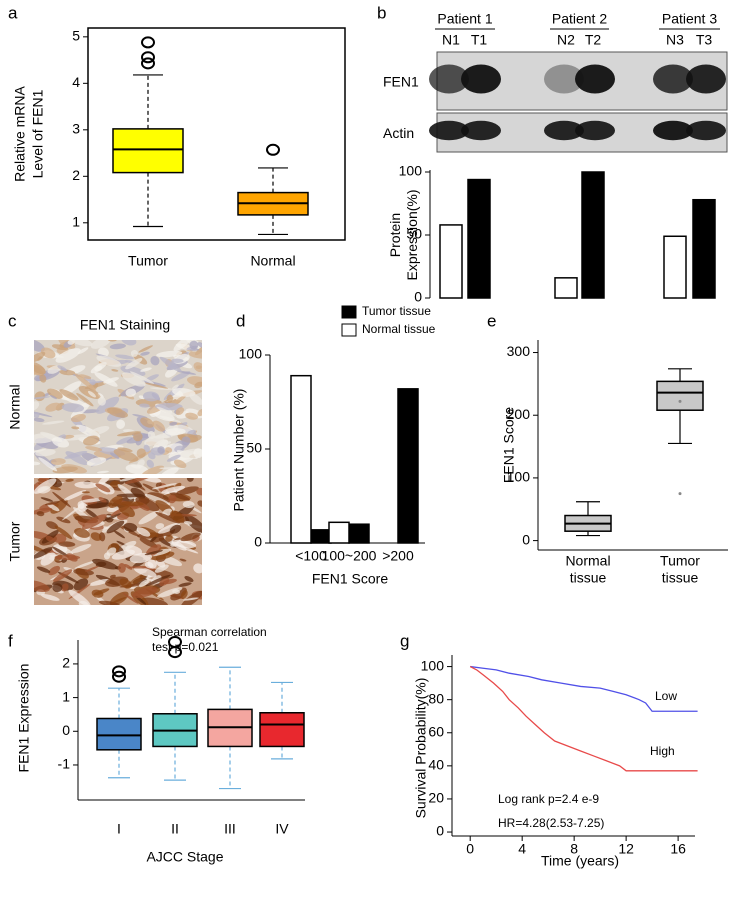  What do you see at coordinates (678, 849) in the screenshot?
I see `x-tick-label: 16` at bounding box center [678, 849].